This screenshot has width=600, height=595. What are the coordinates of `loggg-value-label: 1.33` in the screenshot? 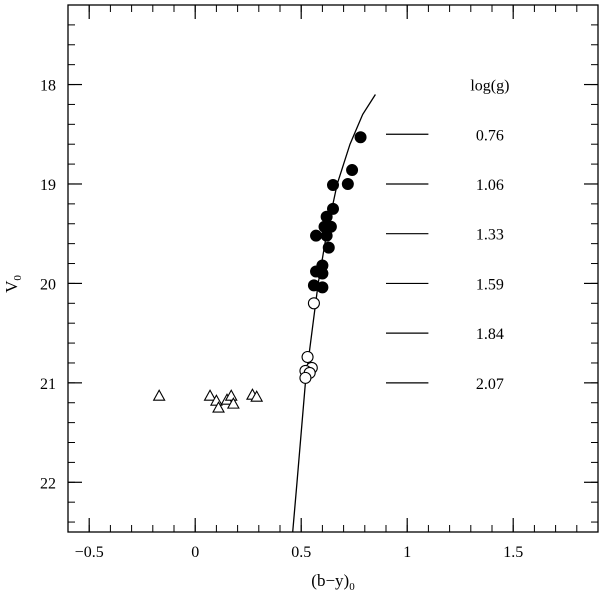 It's located at (490, 235).